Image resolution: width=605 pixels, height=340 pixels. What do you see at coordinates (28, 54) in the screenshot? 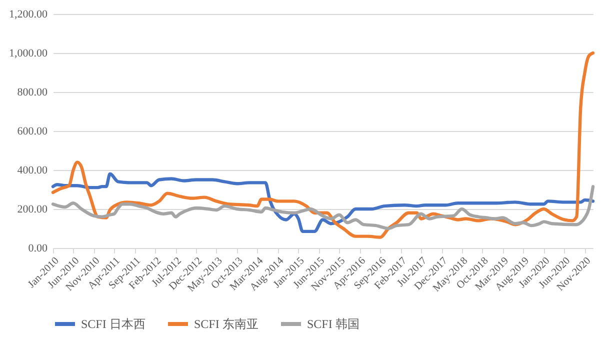
I see `y-tick-label: 1,000.00` at bounding box center [28, 54].